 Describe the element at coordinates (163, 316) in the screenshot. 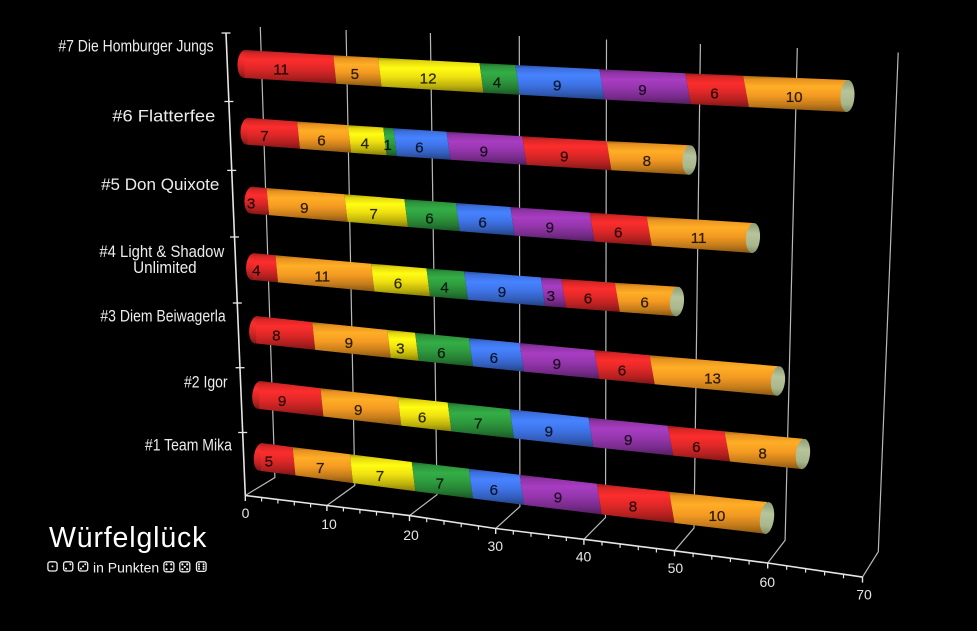

I see `svg-text: #3 Diem Beiwagerla` at that location.